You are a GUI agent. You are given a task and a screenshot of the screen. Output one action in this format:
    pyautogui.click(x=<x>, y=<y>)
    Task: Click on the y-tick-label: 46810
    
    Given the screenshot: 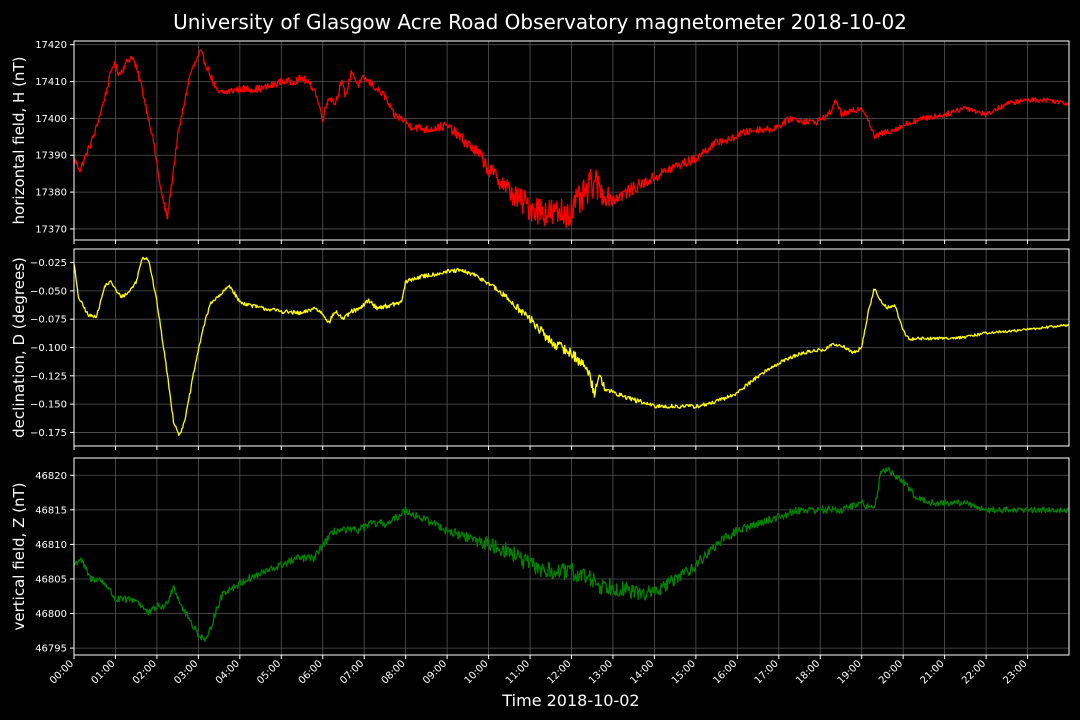 What is the action you would take?
    pyautogui.click(x=51, y=545)
    